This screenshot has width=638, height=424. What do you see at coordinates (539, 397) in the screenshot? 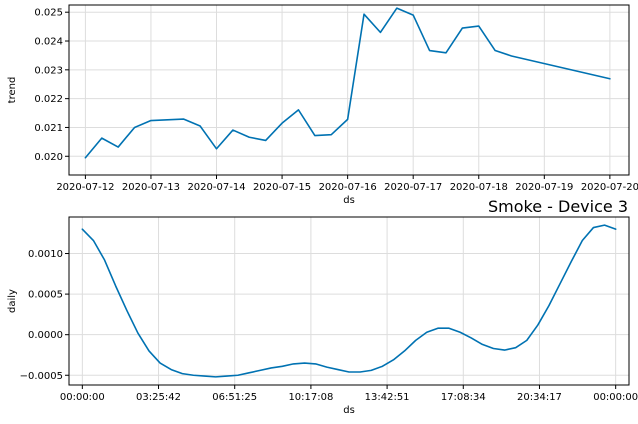
I see `x-tick-label: 20:34:17` at bounding box center [539, 397].